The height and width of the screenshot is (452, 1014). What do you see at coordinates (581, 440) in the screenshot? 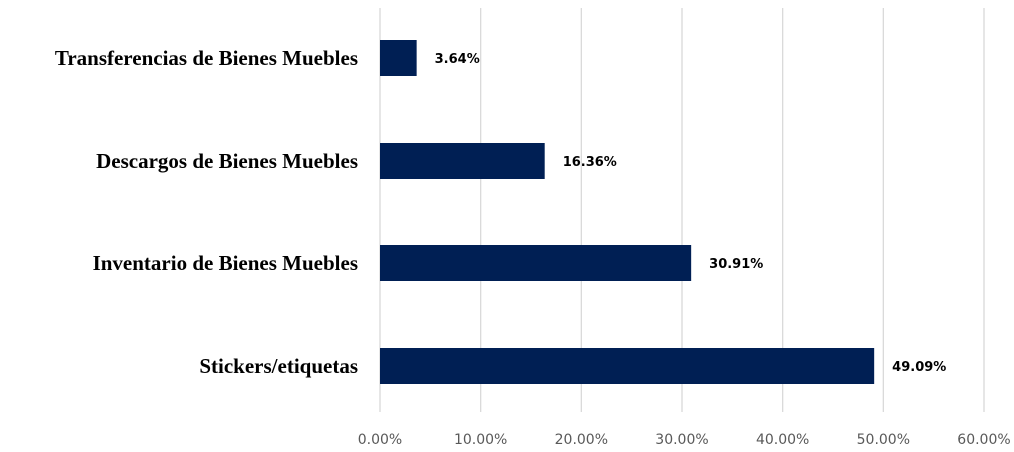
I see `x-tick-label: 20.00%` at bounding box center [581, 440].